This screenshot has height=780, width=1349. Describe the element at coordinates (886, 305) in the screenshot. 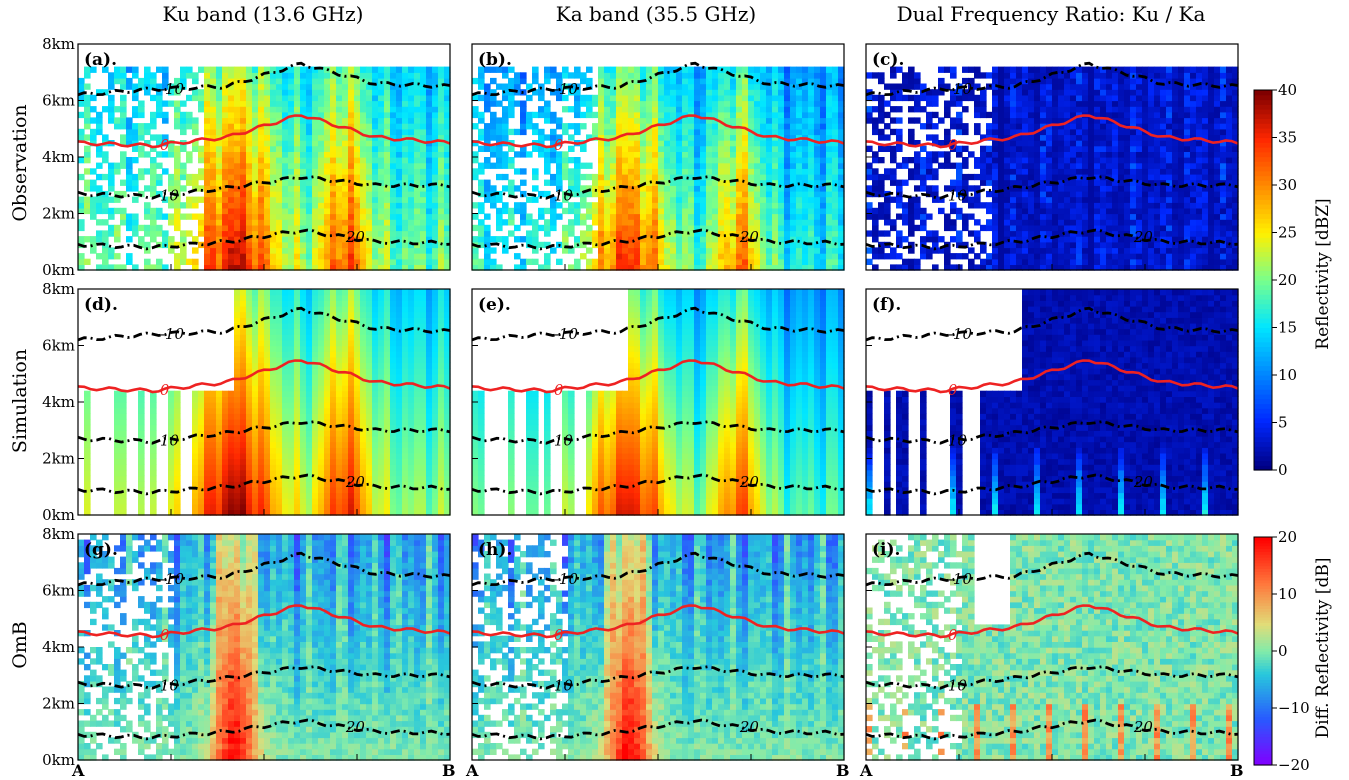

I see `panel-label: (f).` at that location.